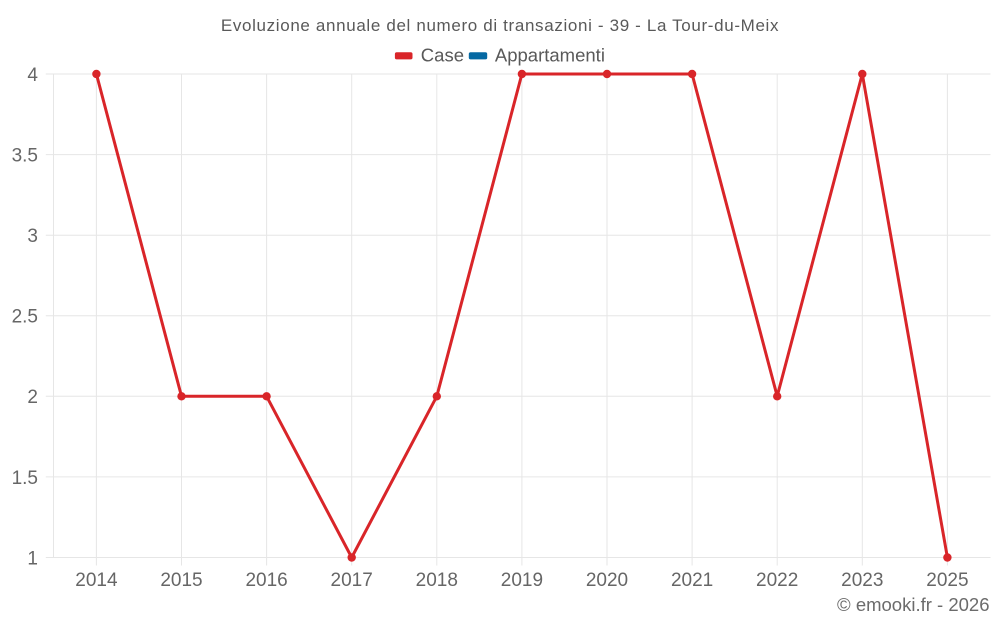 The width and height of the screenshot is (1000, 625). Describe the element at coordinates (181, 580) in the screenshot. I see `svg-text: 2015` at that location.